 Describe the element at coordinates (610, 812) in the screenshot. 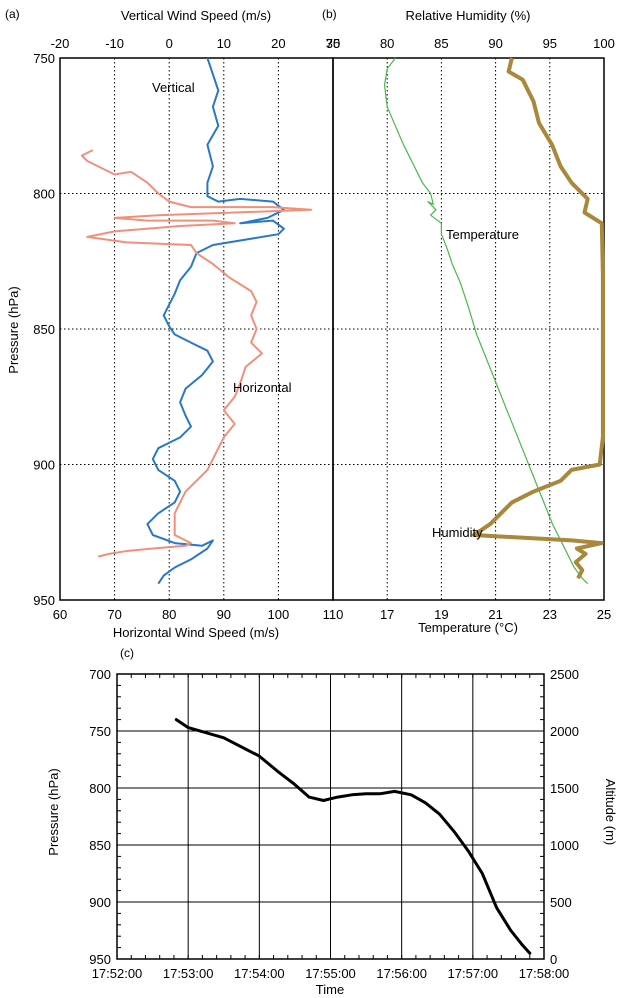

I see `panel-c-right-axis-label: Altitude (m)` at that location.